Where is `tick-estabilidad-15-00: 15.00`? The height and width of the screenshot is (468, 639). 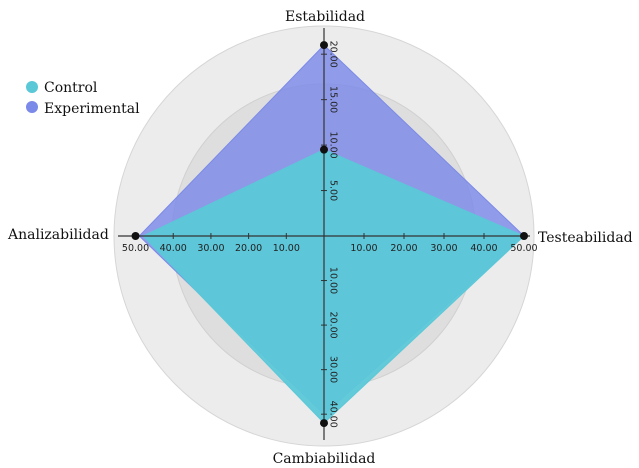 tick-estabilidad-15-00: 15.00 is located at coordinates (333, 99).